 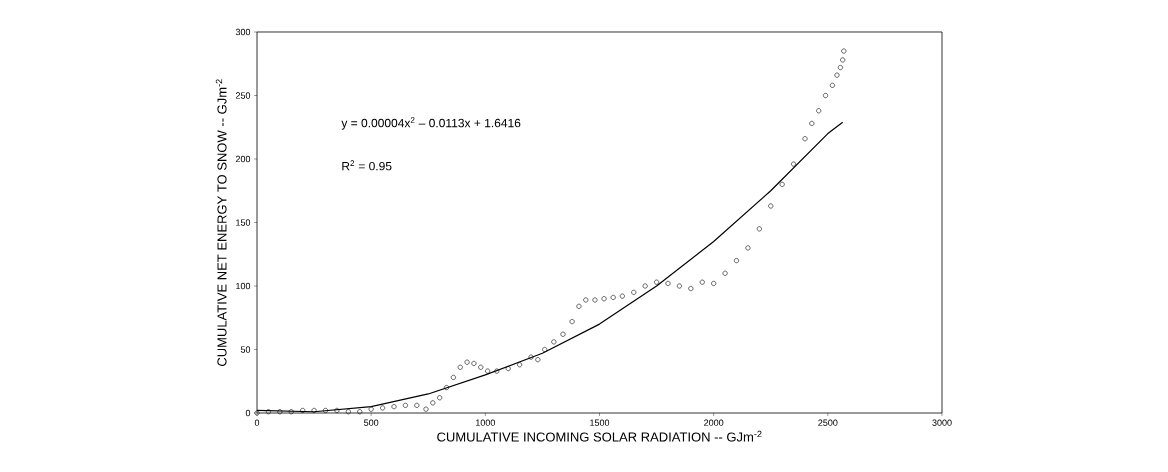 What do you see at coordinates (257, 422) in the screenshot?
I see `x-tick-label: 0` at bounding box center [257, 422].